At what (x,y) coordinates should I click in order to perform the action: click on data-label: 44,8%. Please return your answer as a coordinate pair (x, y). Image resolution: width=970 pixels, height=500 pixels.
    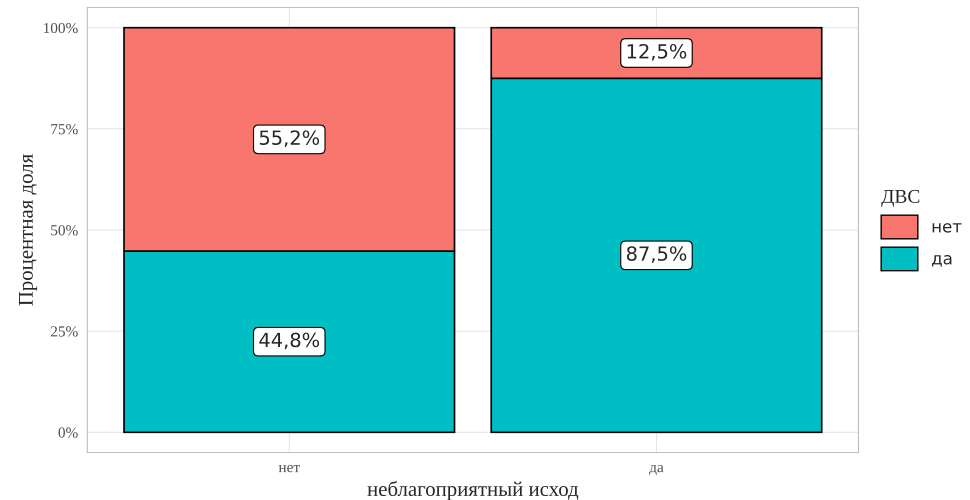
    Looking at the image, I should click on (289, 341).